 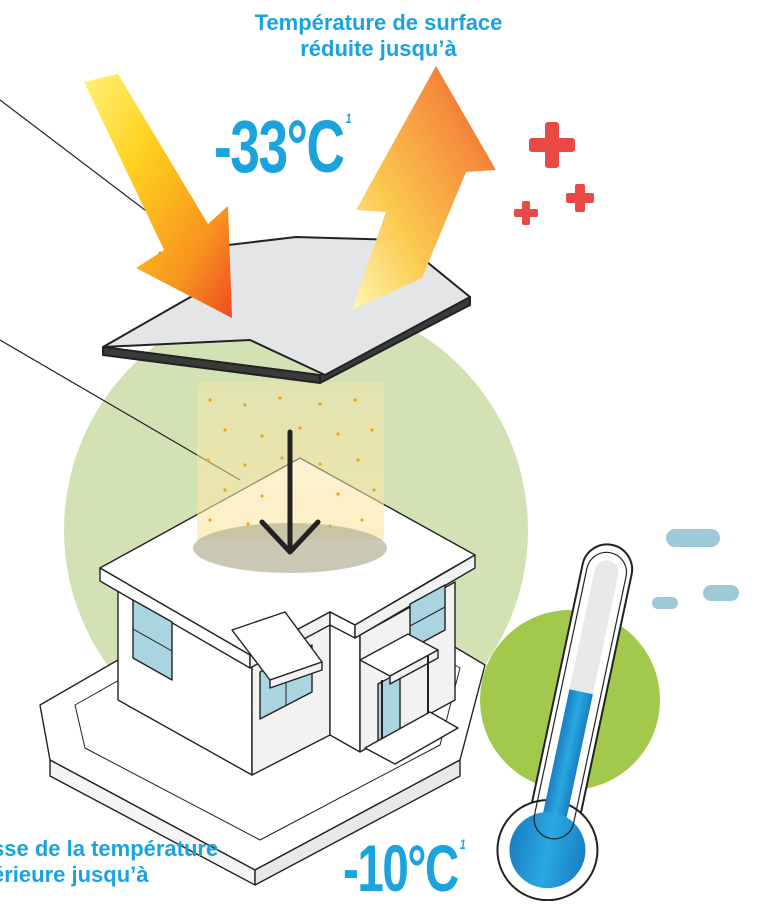 I want to click on window-awning-edge, so click(x=296, y=675).